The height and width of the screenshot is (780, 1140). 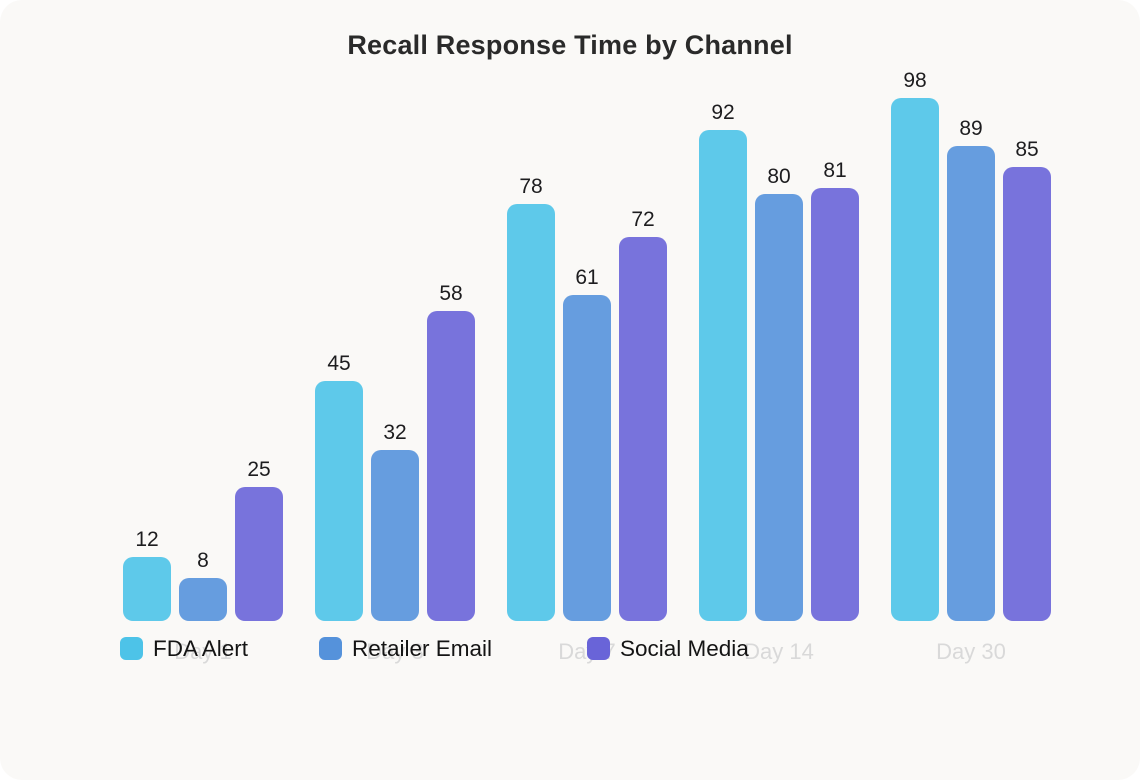 I want to click on bar-column-social-media-day-30: 85, so click(x=1027, y=380).